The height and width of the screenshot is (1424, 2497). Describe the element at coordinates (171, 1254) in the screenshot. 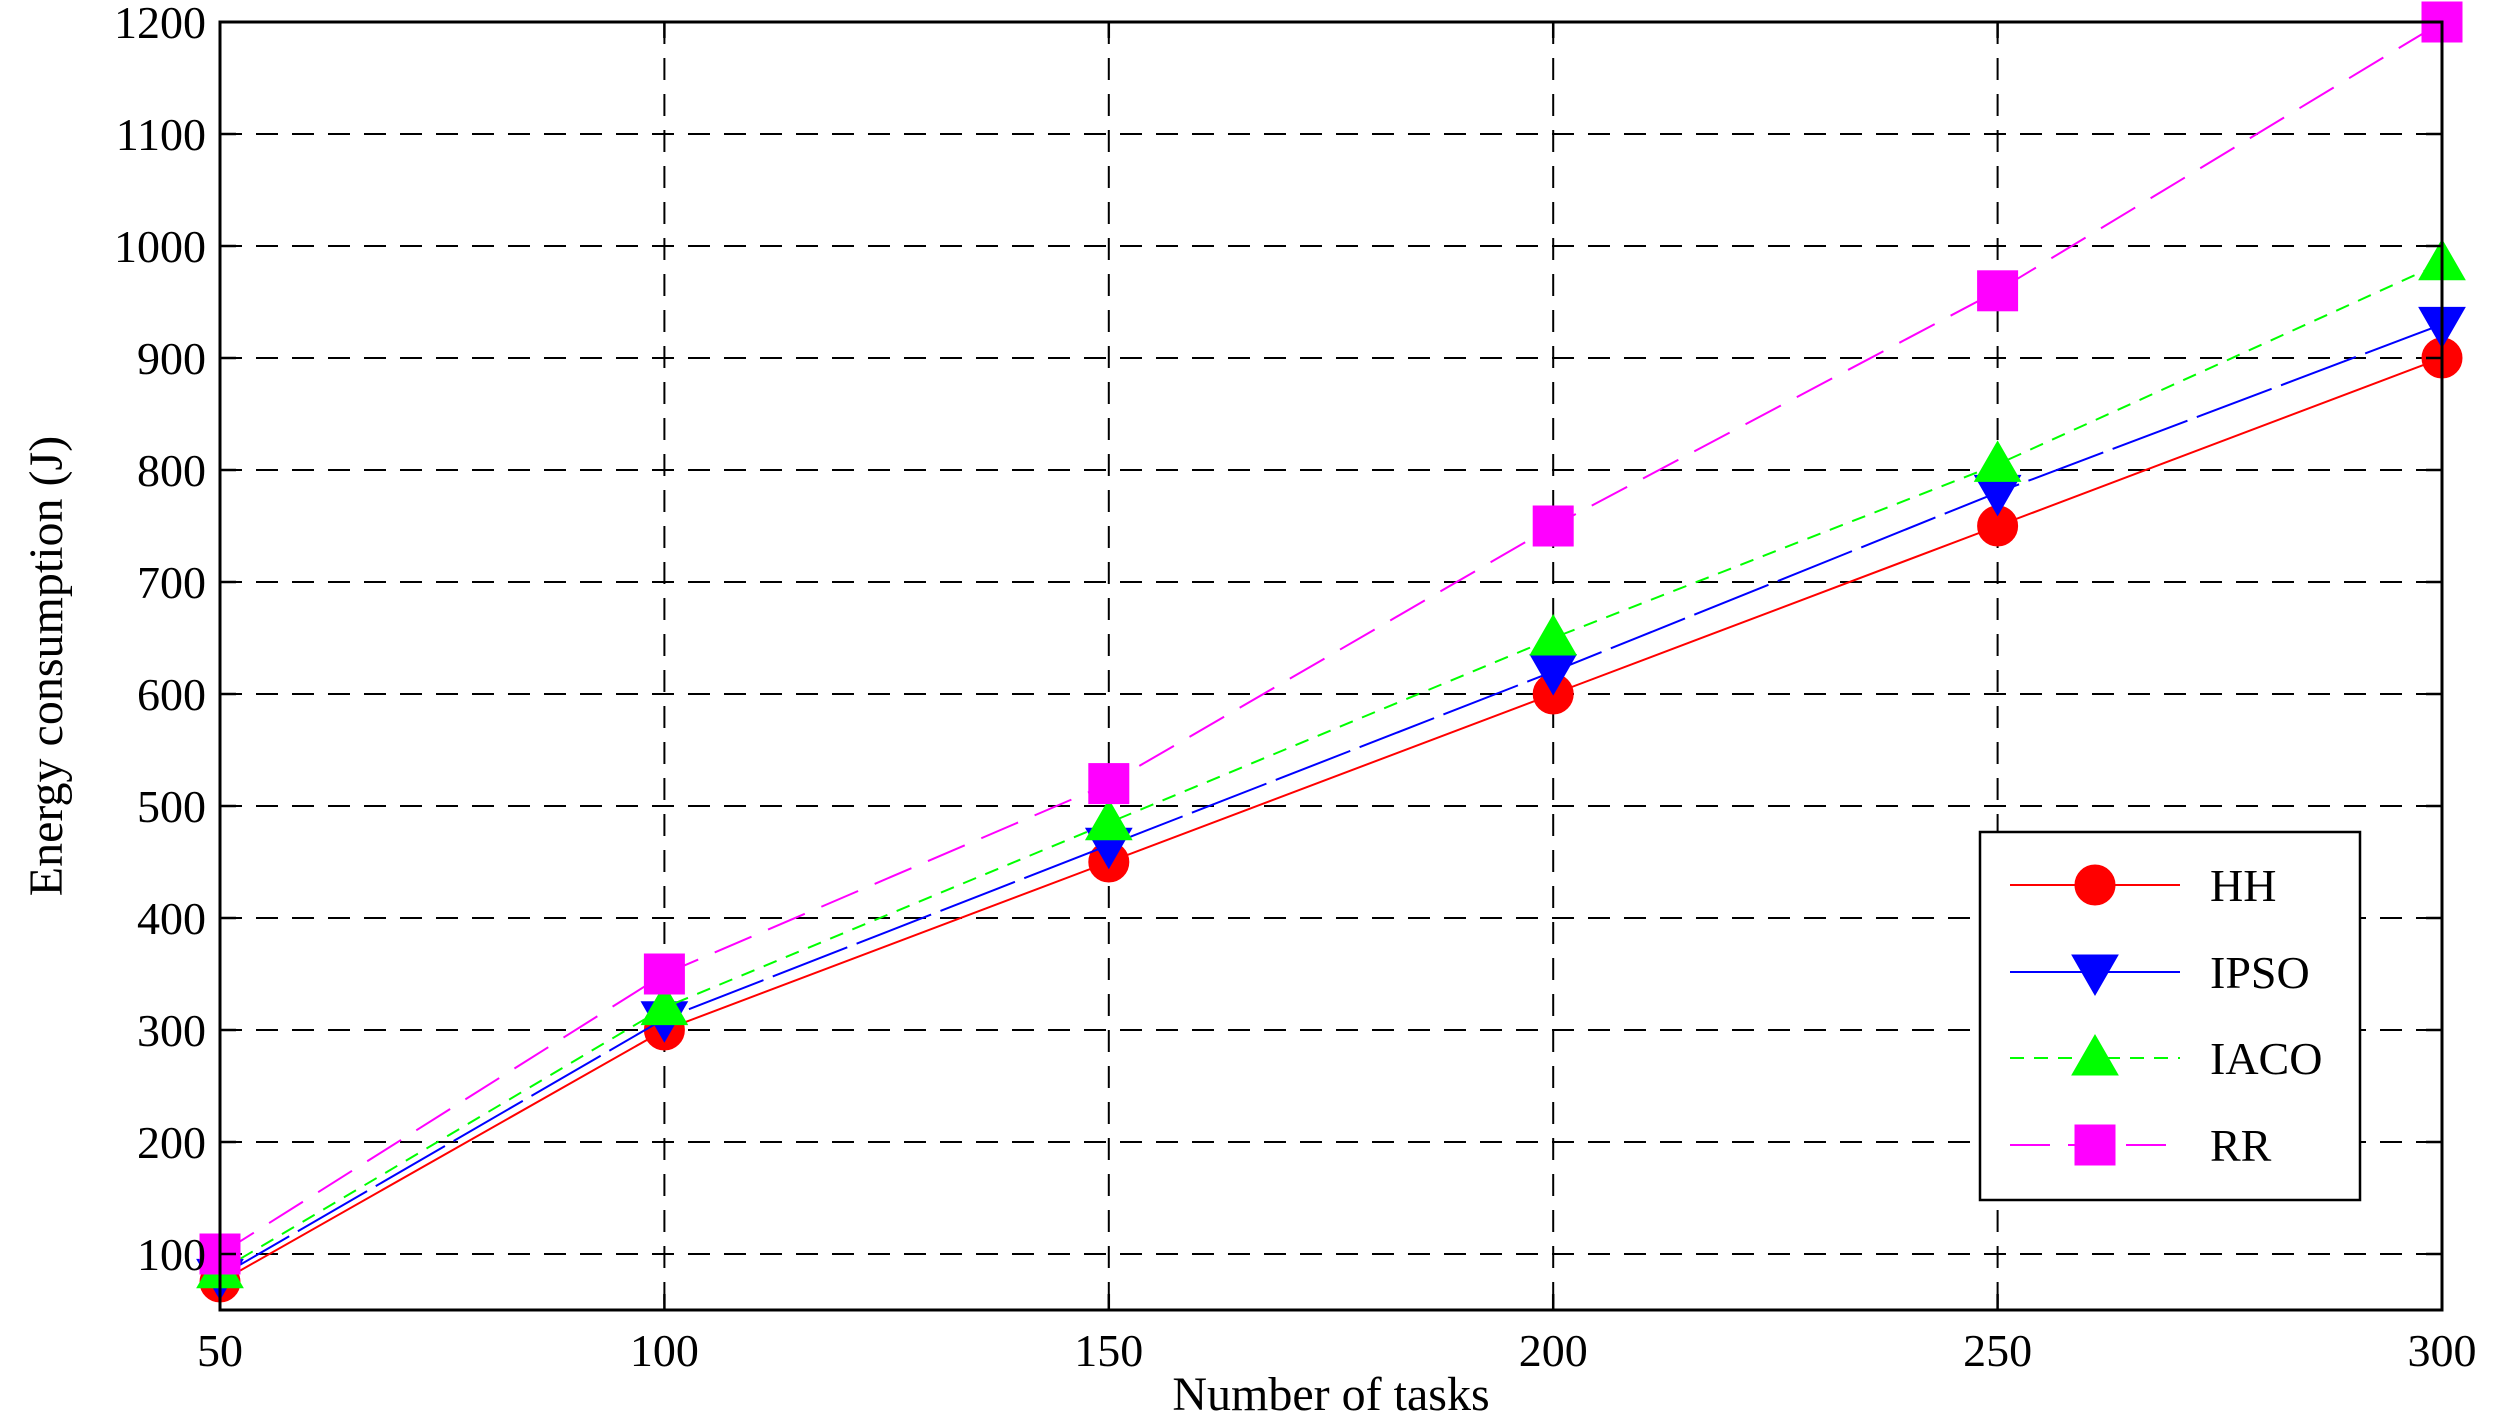

I see `y-tick-label: 100` at that location.